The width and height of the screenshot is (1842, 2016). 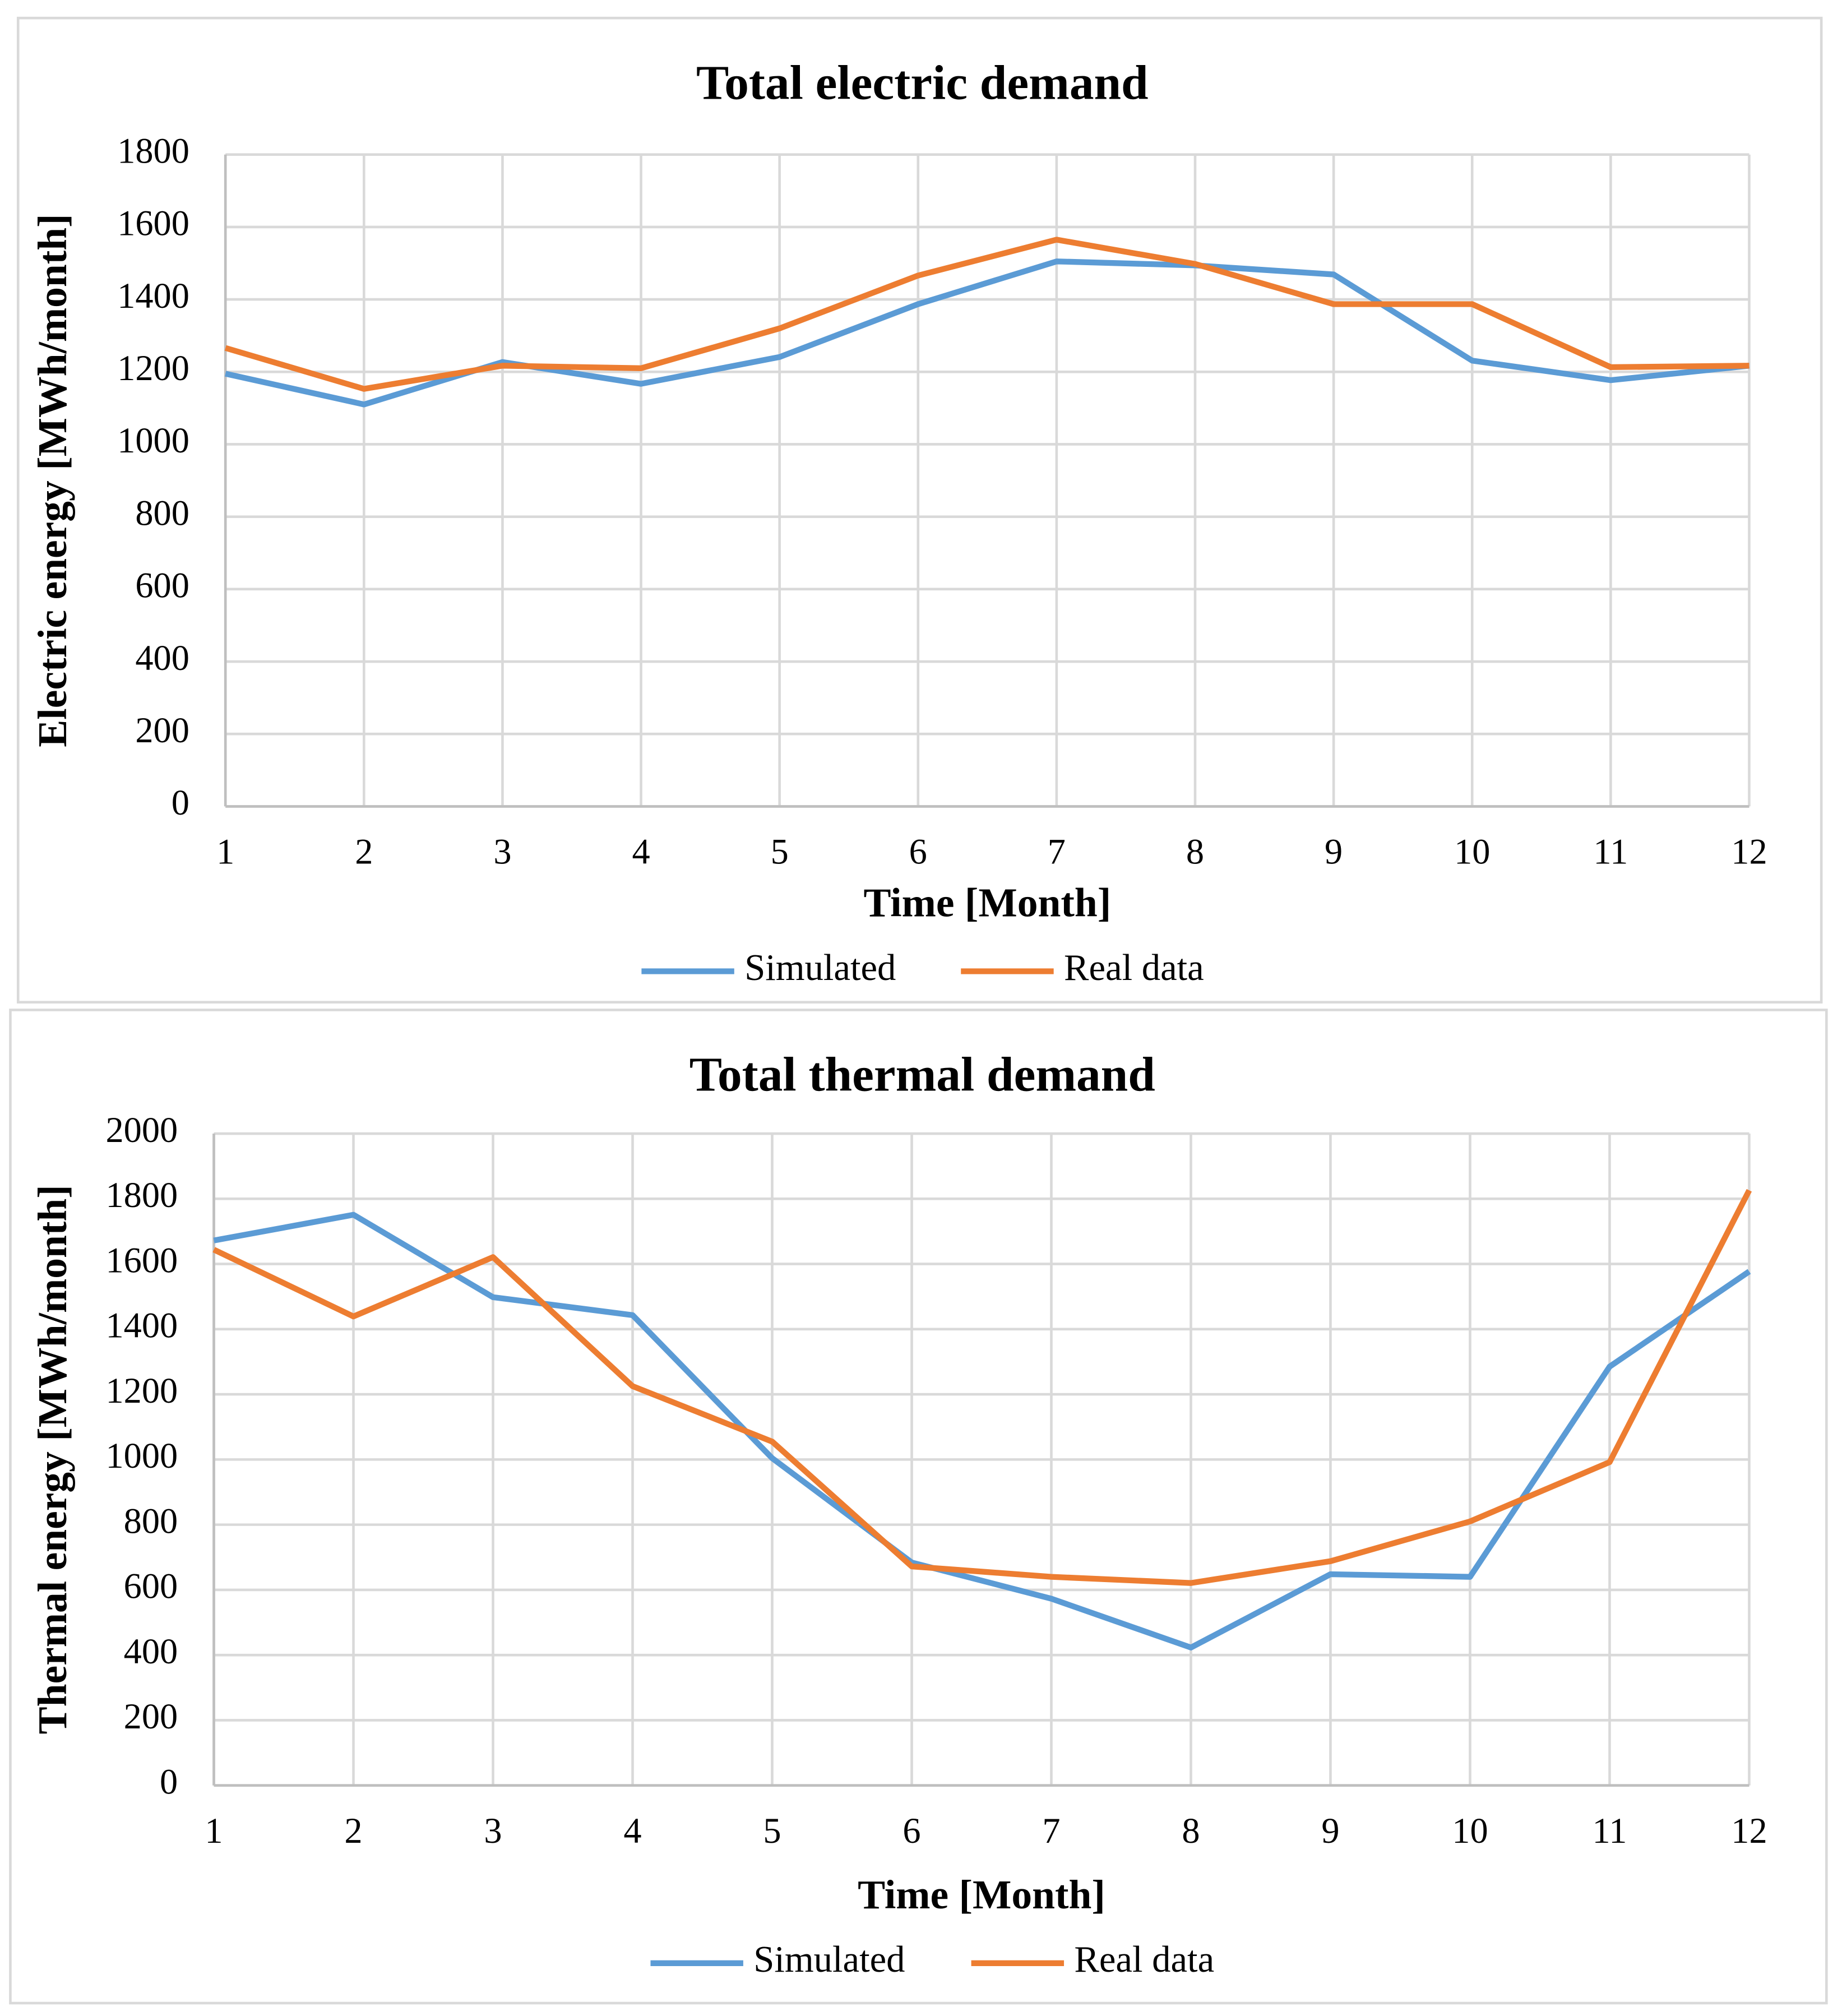 I want to click on y-axis-label: Thermal energy [MWh/month], so click(x=52, y=1460).